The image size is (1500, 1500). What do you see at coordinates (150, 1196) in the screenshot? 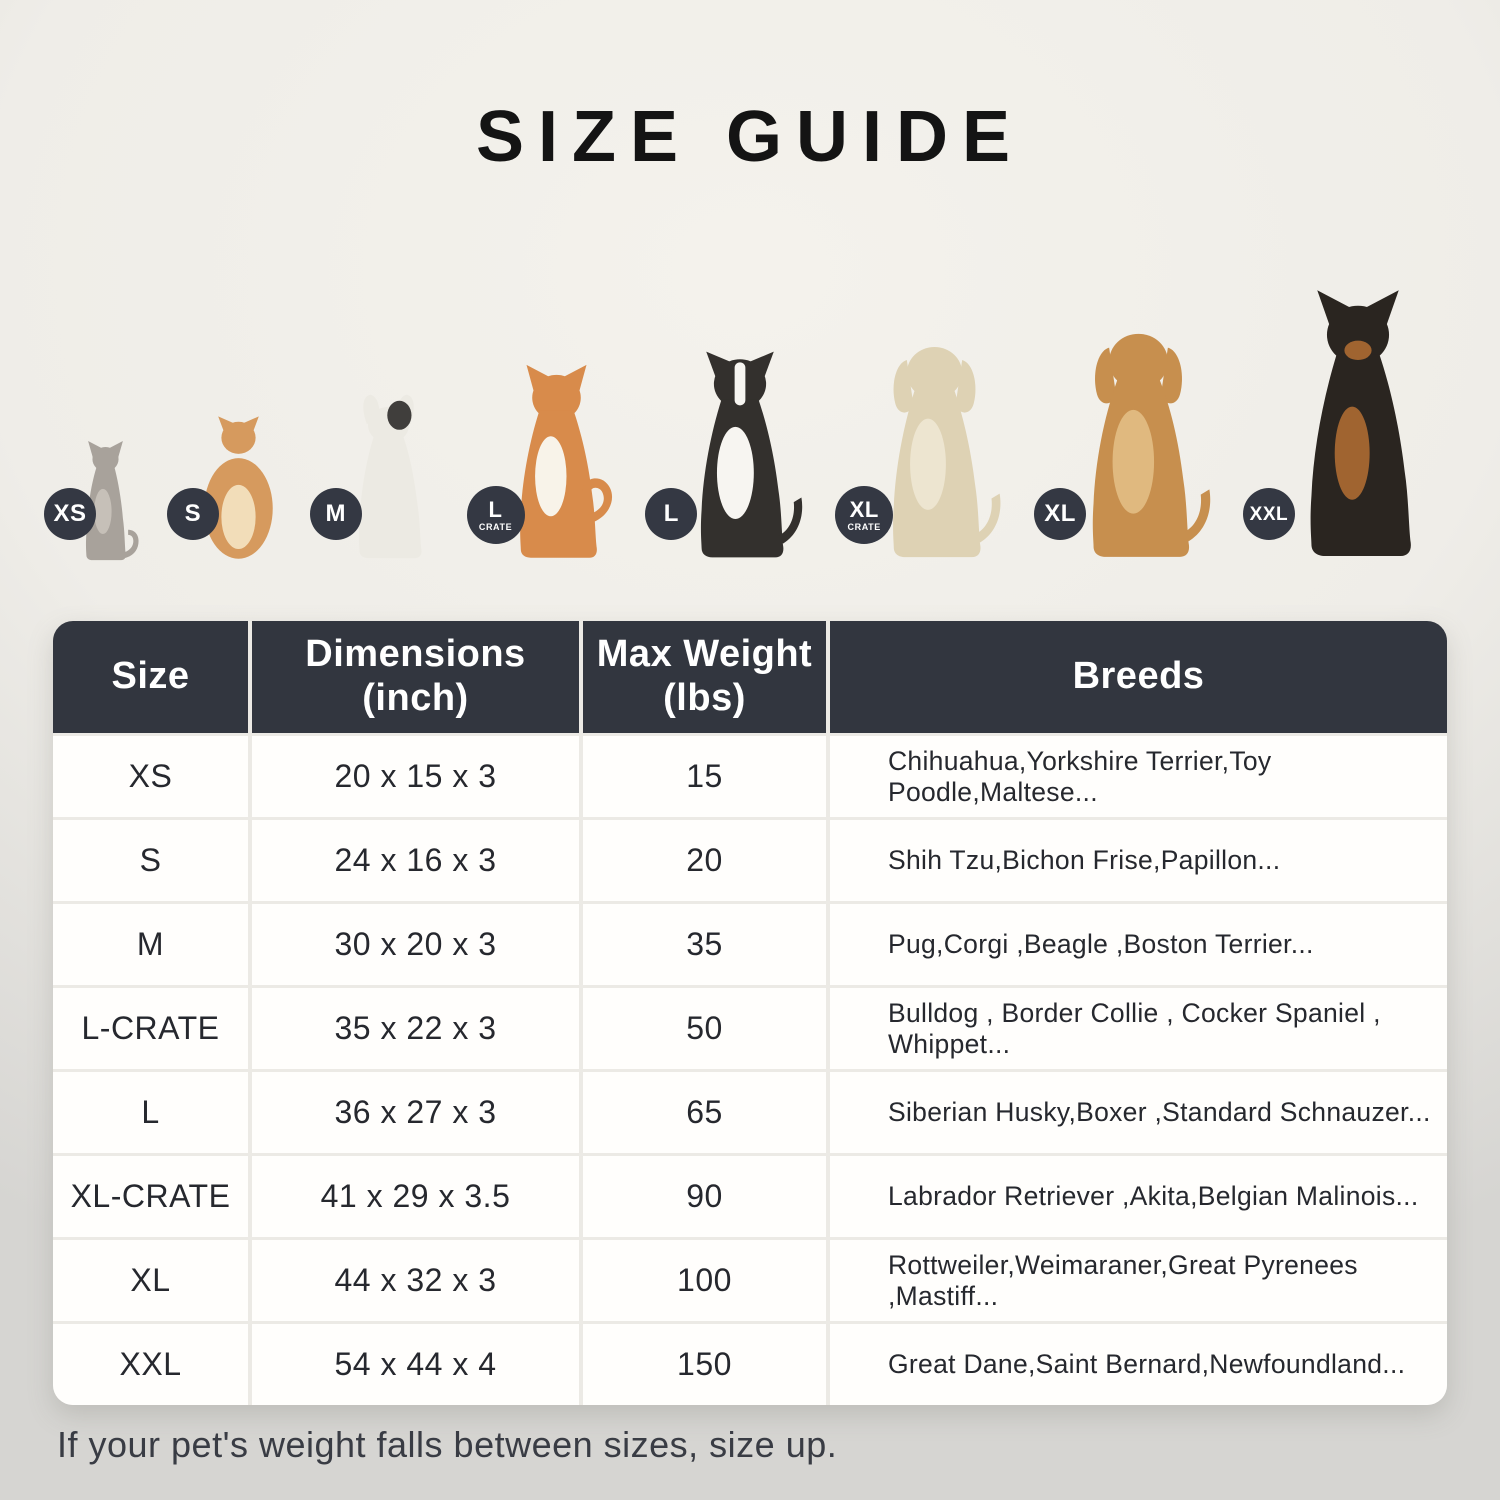
I see `xl-crate-size-cell: XL-CRATE` at bounding box center [150, 1196].